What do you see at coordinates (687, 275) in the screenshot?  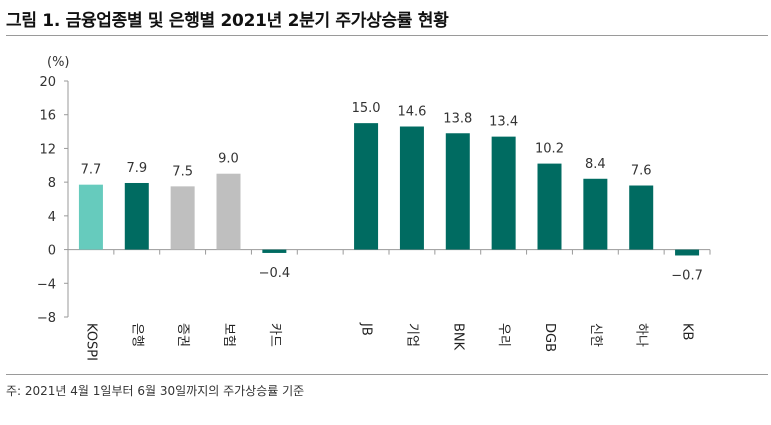 I see `data-label-KB: −0.7` at bounding box center [687, 275].